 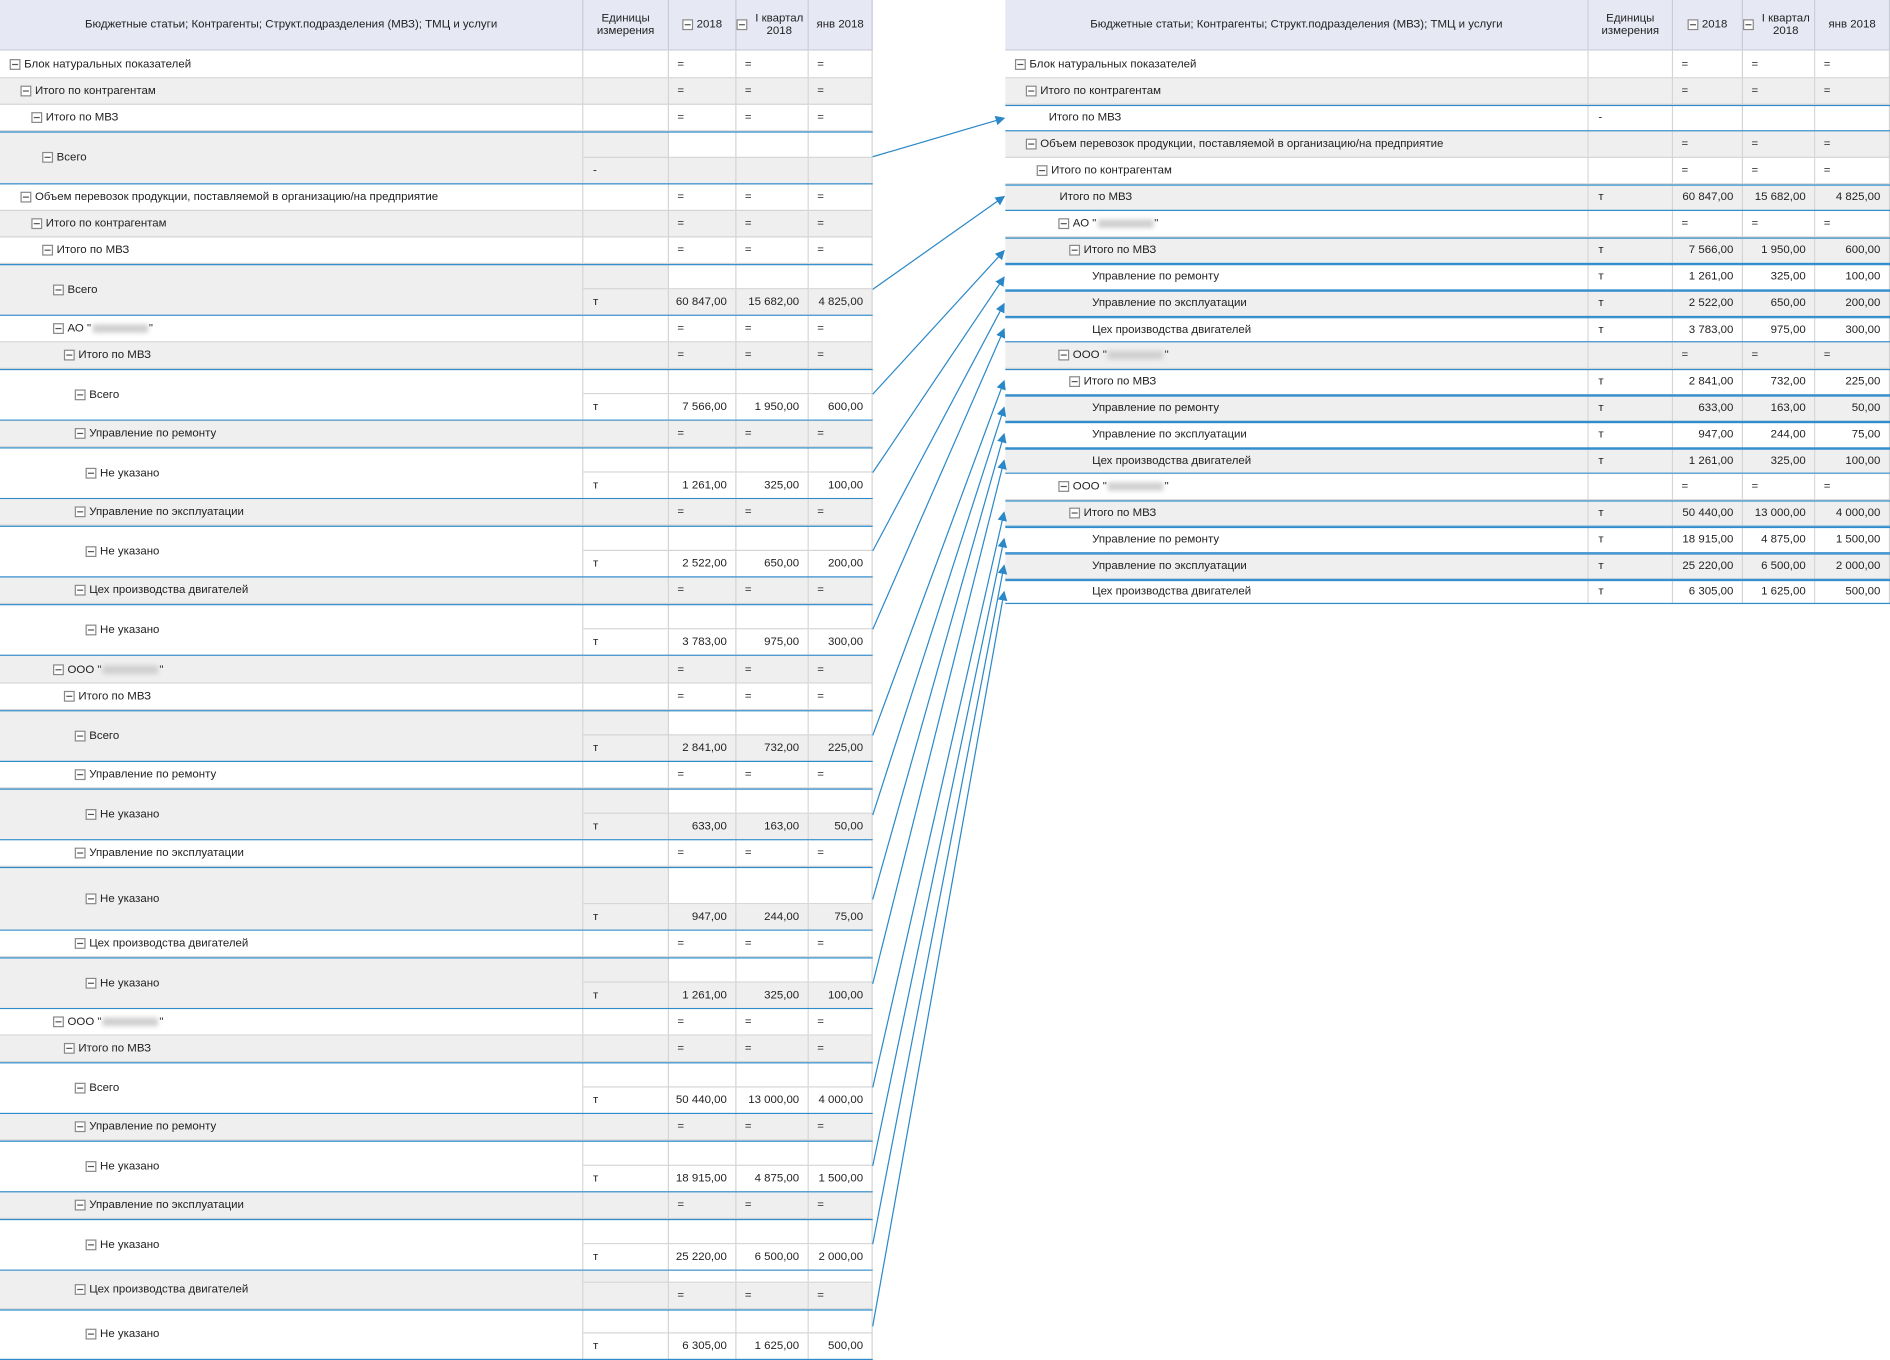 I want to click on row-label-text: Не указано, so click(x=130, y=551).